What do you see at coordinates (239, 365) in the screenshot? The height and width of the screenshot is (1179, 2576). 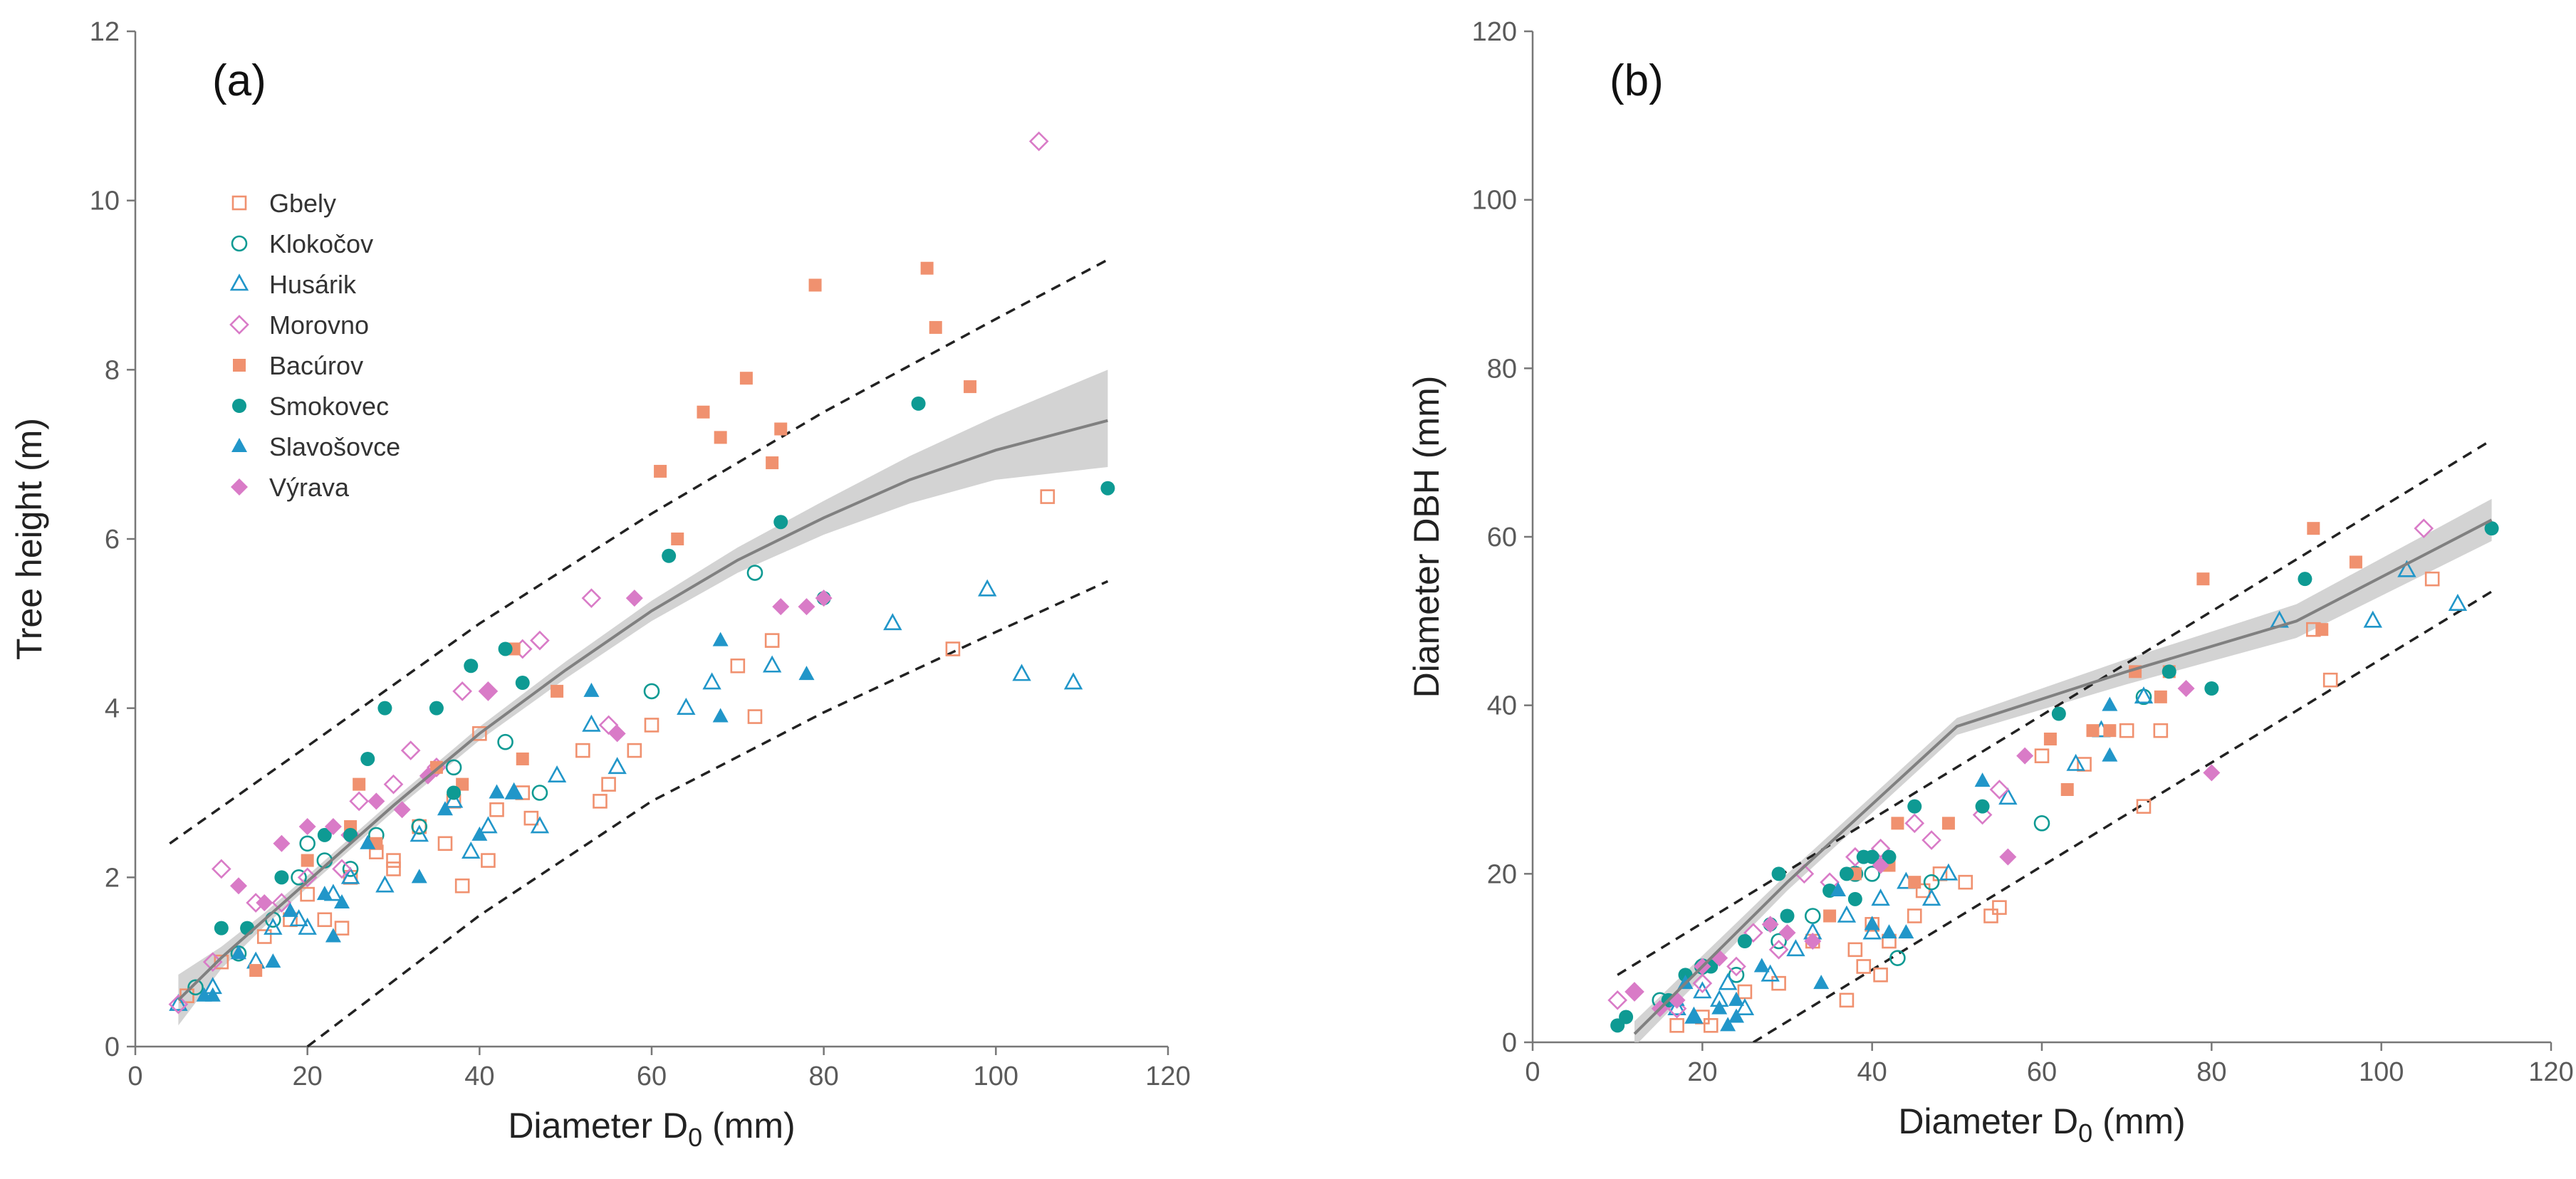 I see `legend-marker-bacurov` at bounding box center [239, 365].